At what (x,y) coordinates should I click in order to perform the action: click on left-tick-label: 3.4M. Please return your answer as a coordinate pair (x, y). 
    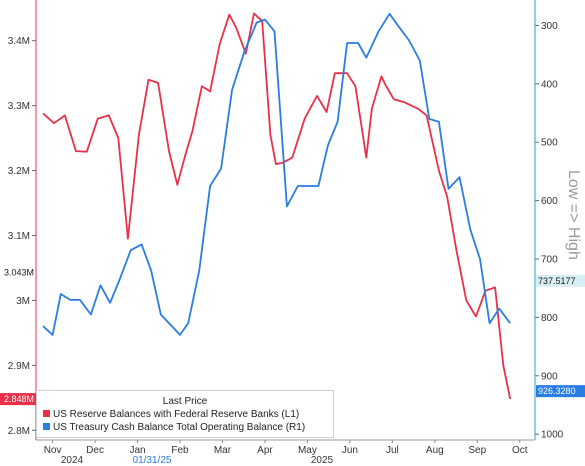
    Looking at the image, I should click on (19, 41).